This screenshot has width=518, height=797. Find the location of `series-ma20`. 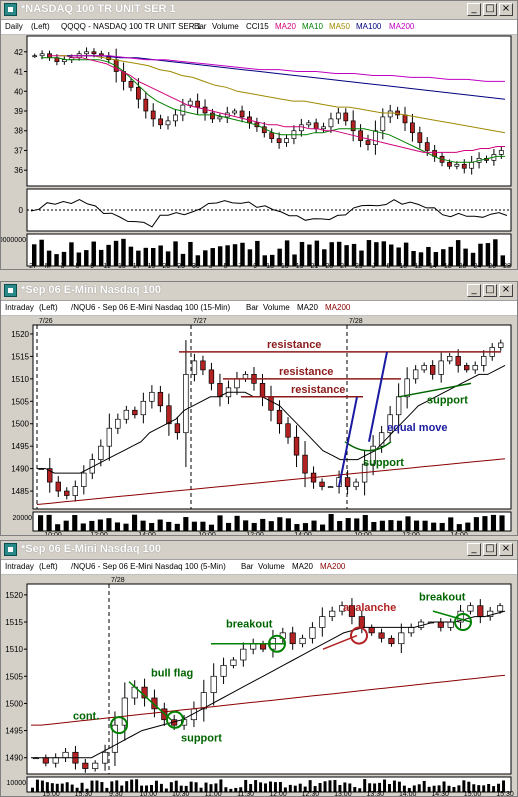

series-ma20 is located at coordinates (271, 419).